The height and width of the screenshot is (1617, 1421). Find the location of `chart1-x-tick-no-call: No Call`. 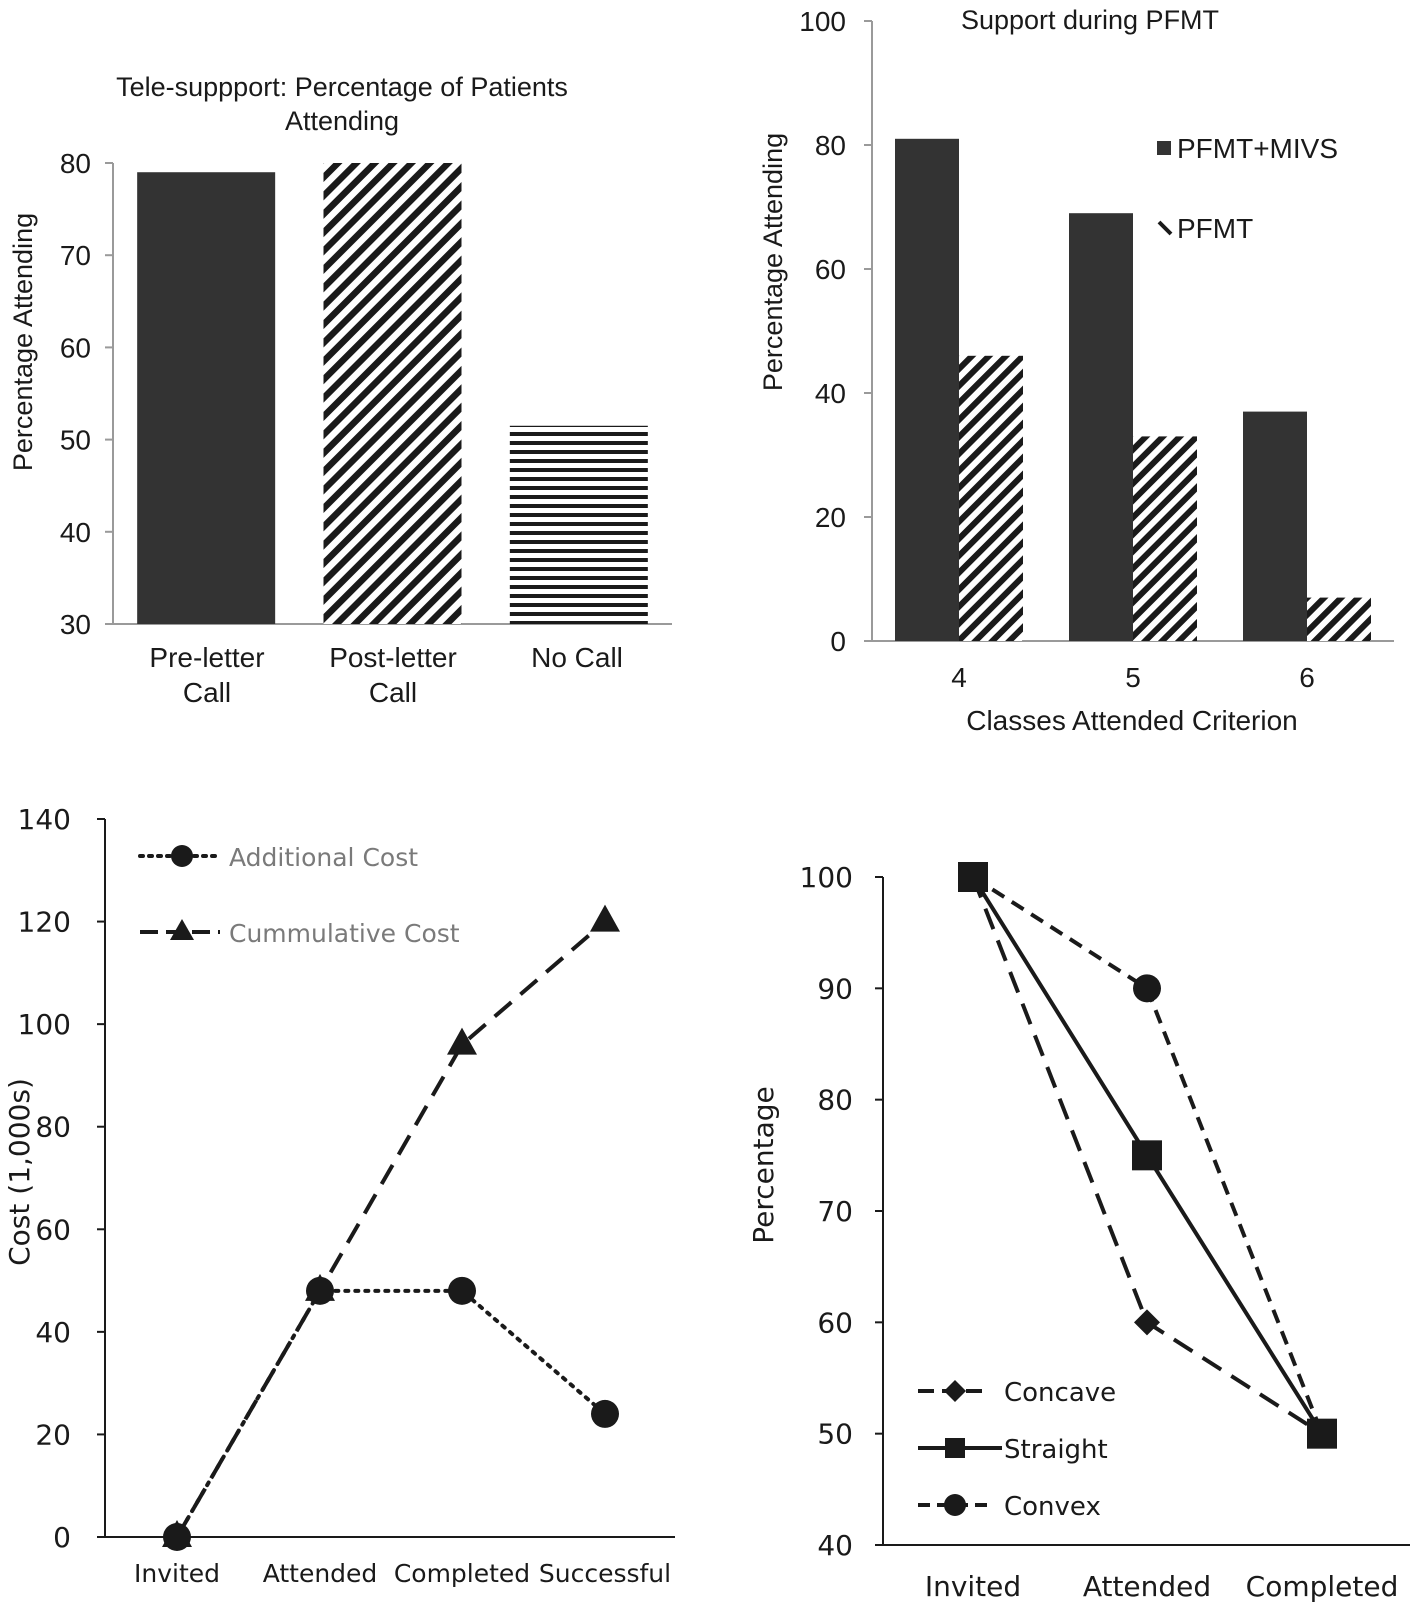

chart1-x-tick-no-call: No Call is located at coordinates (577, 657).